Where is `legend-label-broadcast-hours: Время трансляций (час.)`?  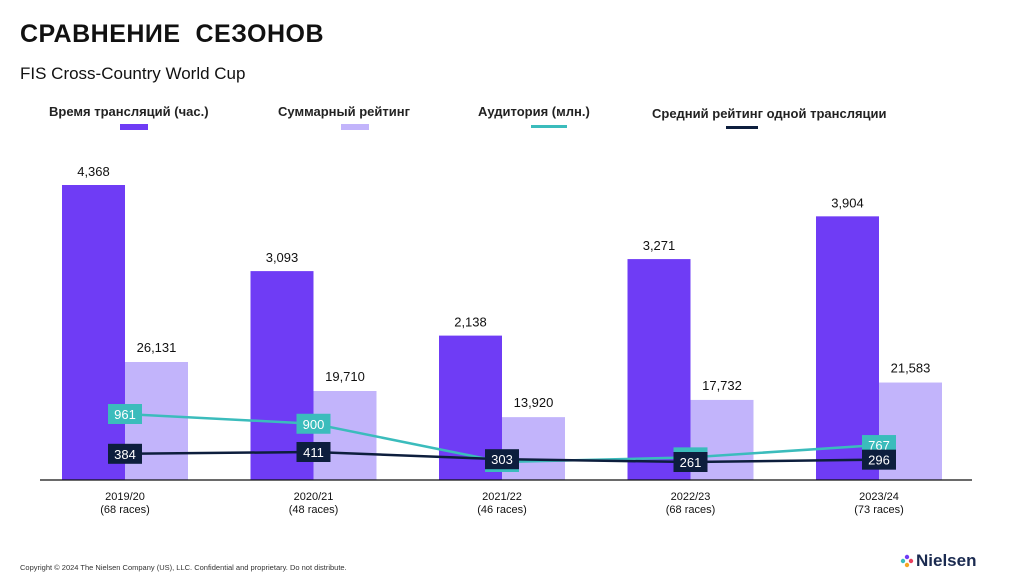 legend-label-broadcast-hours: Время трансляций (час.) is located at coordinates (129, 111).